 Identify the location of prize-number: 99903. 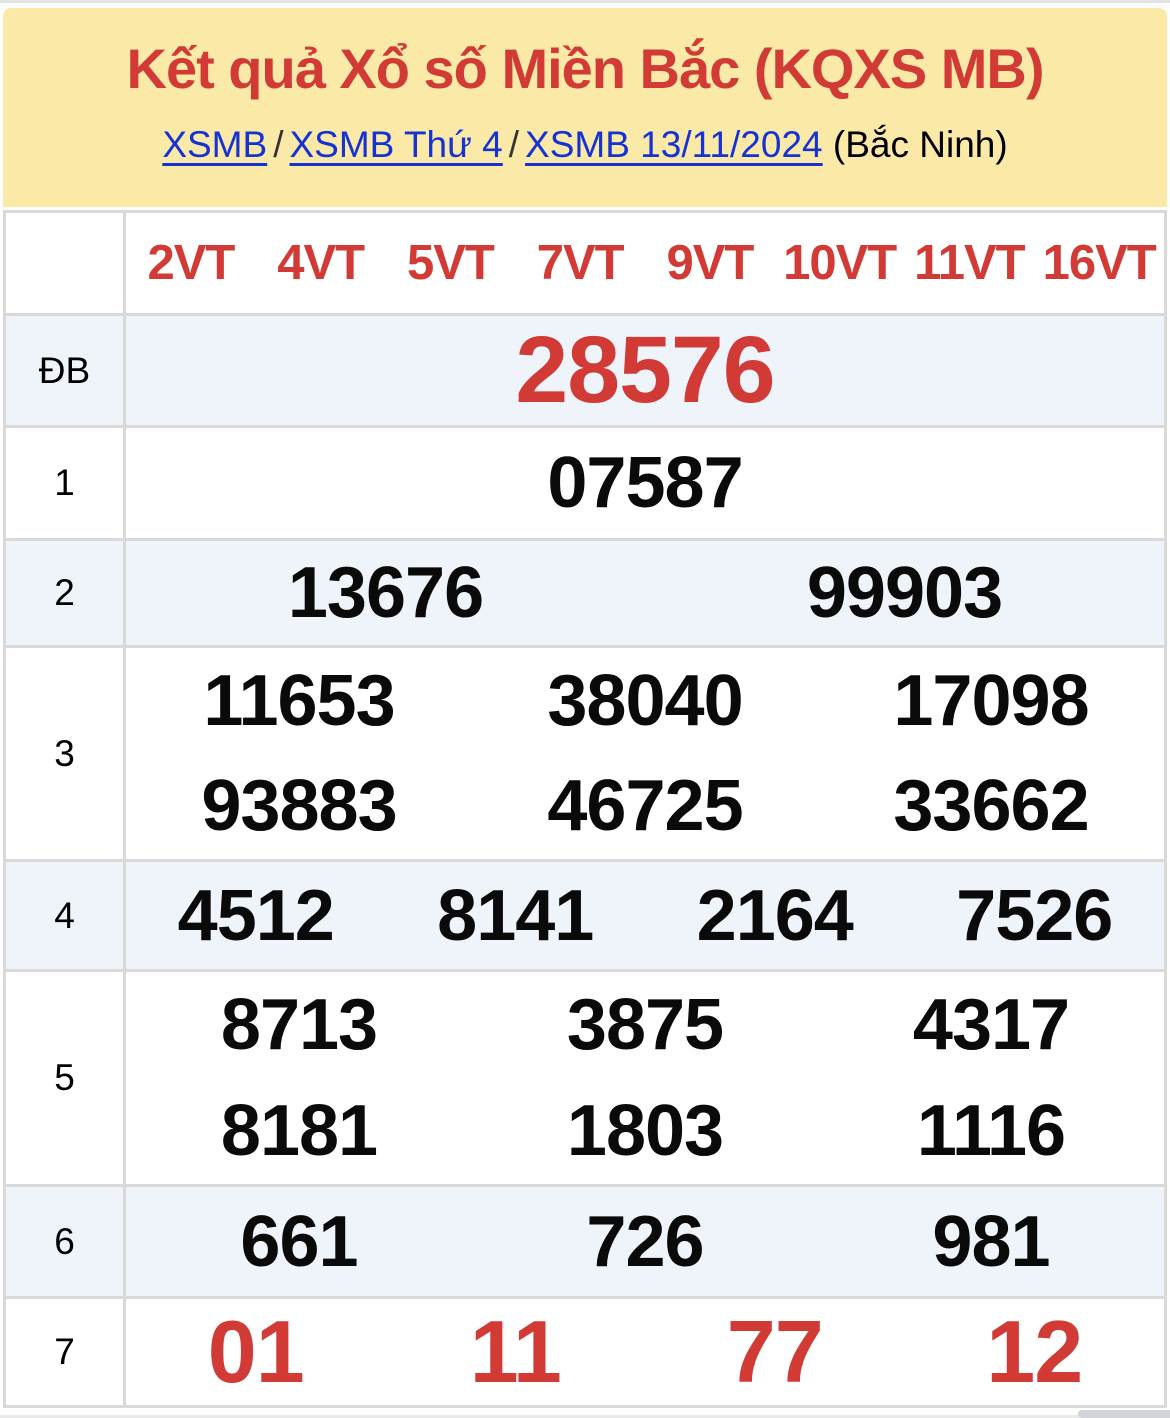
(904, 593).